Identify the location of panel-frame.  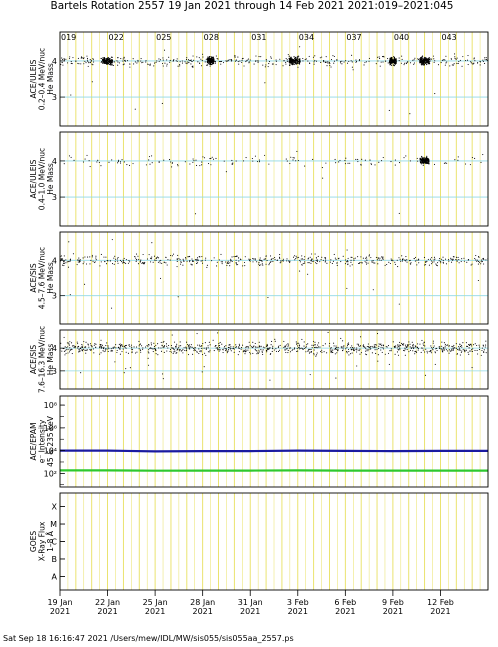
(274, 441).